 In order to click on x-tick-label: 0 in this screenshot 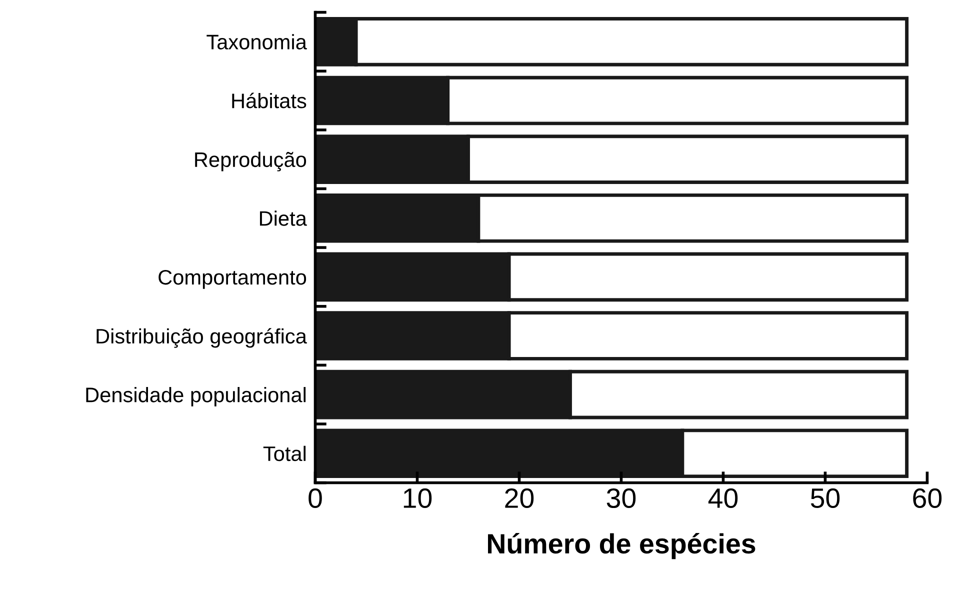, I will do `click(315, 498)`.